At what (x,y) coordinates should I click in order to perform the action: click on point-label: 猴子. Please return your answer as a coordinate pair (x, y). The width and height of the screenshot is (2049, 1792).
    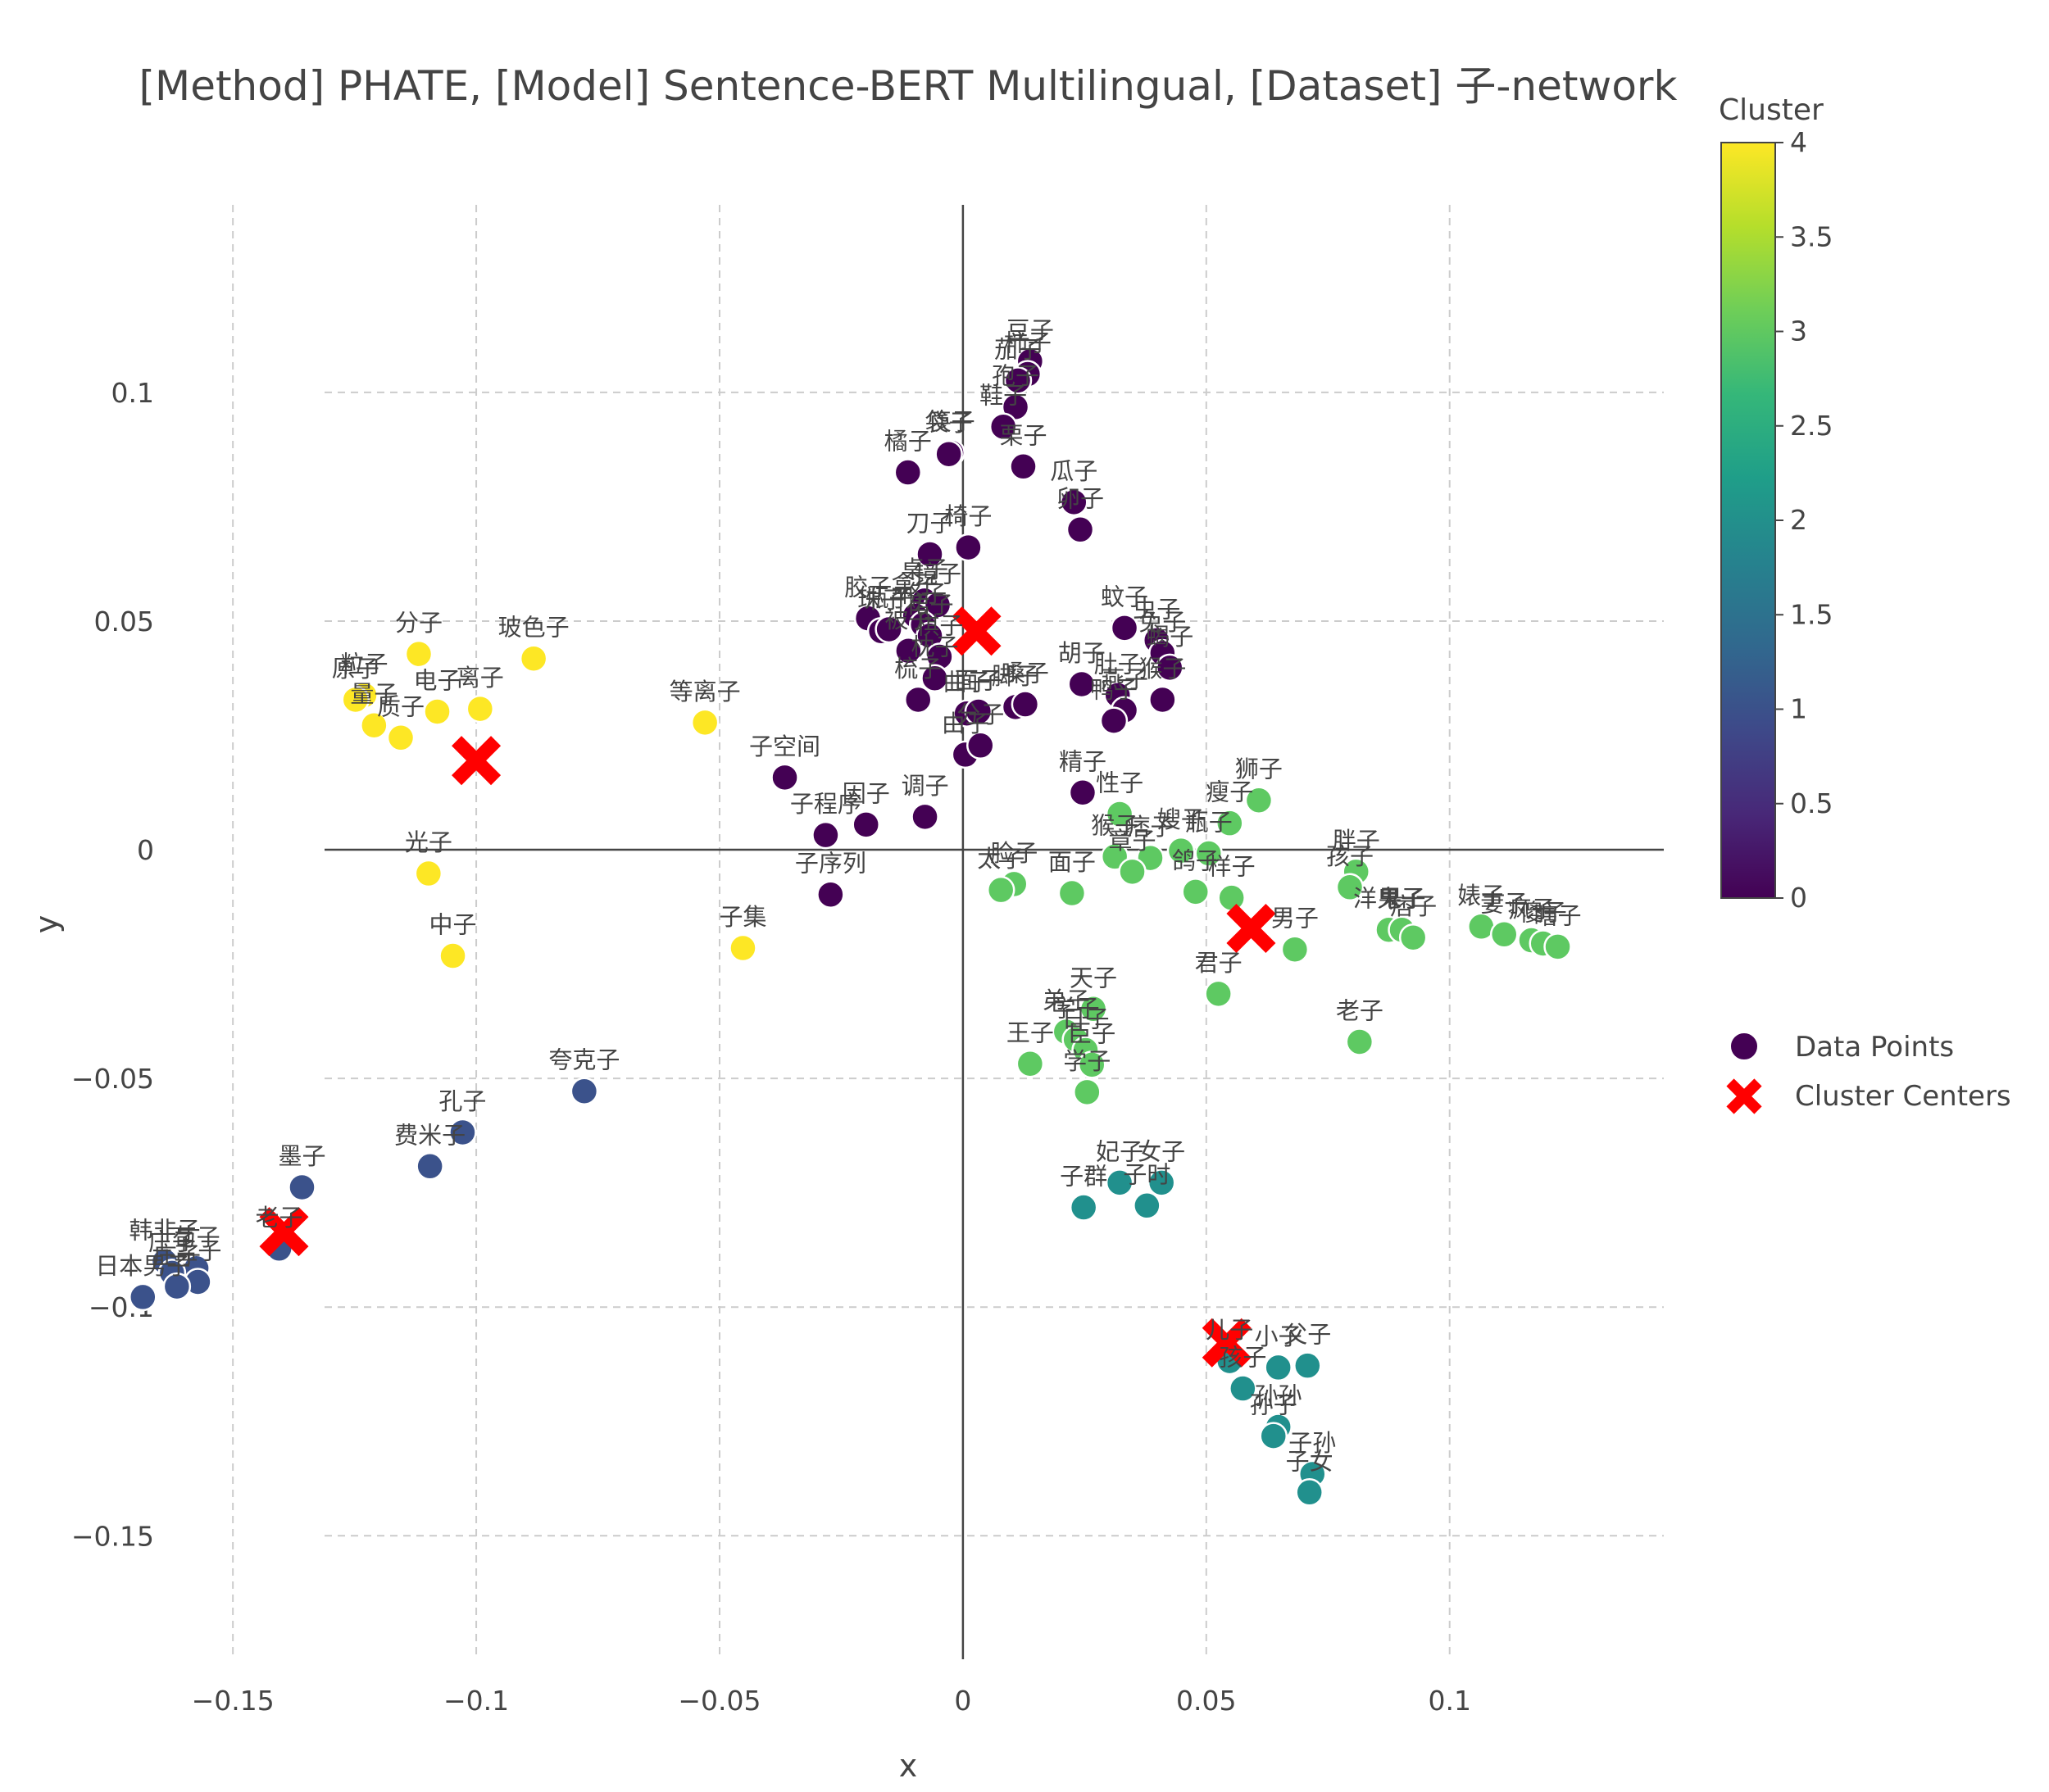
    Looking at the image, I should click on (1114, 825).